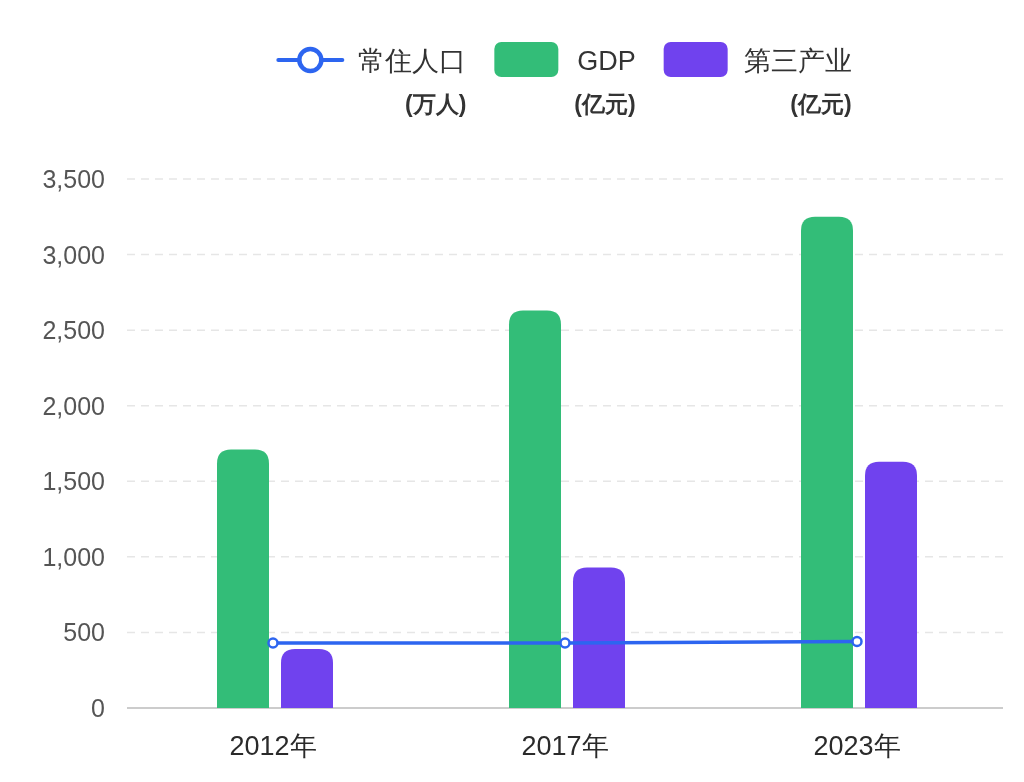  I want to click on x-tick-label: 2017年, so click(565, 746).